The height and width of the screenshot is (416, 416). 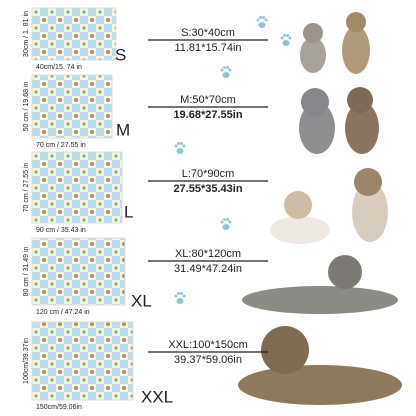 What do you see at coordinates (207, 48) in the screenshot?
I see `size-inches: 11.81*15.74in` at bounding box center [207, 48].